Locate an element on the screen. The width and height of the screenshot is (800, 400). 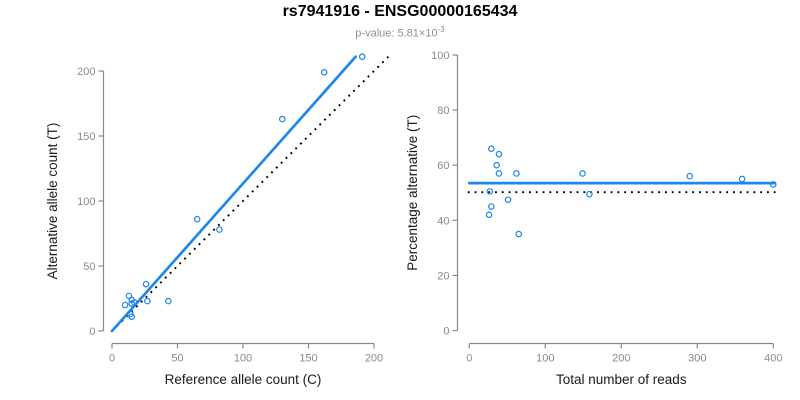
percentage-scatter-x-tick-label: 100 is located at coordinates (545, 359).